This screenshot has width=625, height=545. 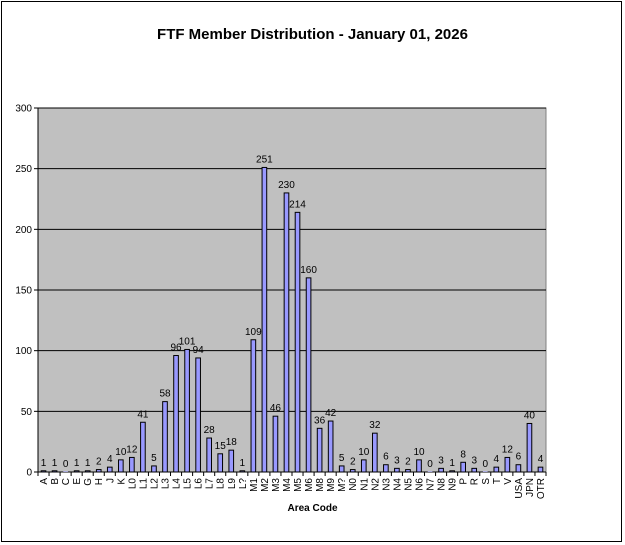 What do you see at coordinates (165, 394) in the screenshot?
I see `data-label-L3: 58` at bounding box center [165, 394].